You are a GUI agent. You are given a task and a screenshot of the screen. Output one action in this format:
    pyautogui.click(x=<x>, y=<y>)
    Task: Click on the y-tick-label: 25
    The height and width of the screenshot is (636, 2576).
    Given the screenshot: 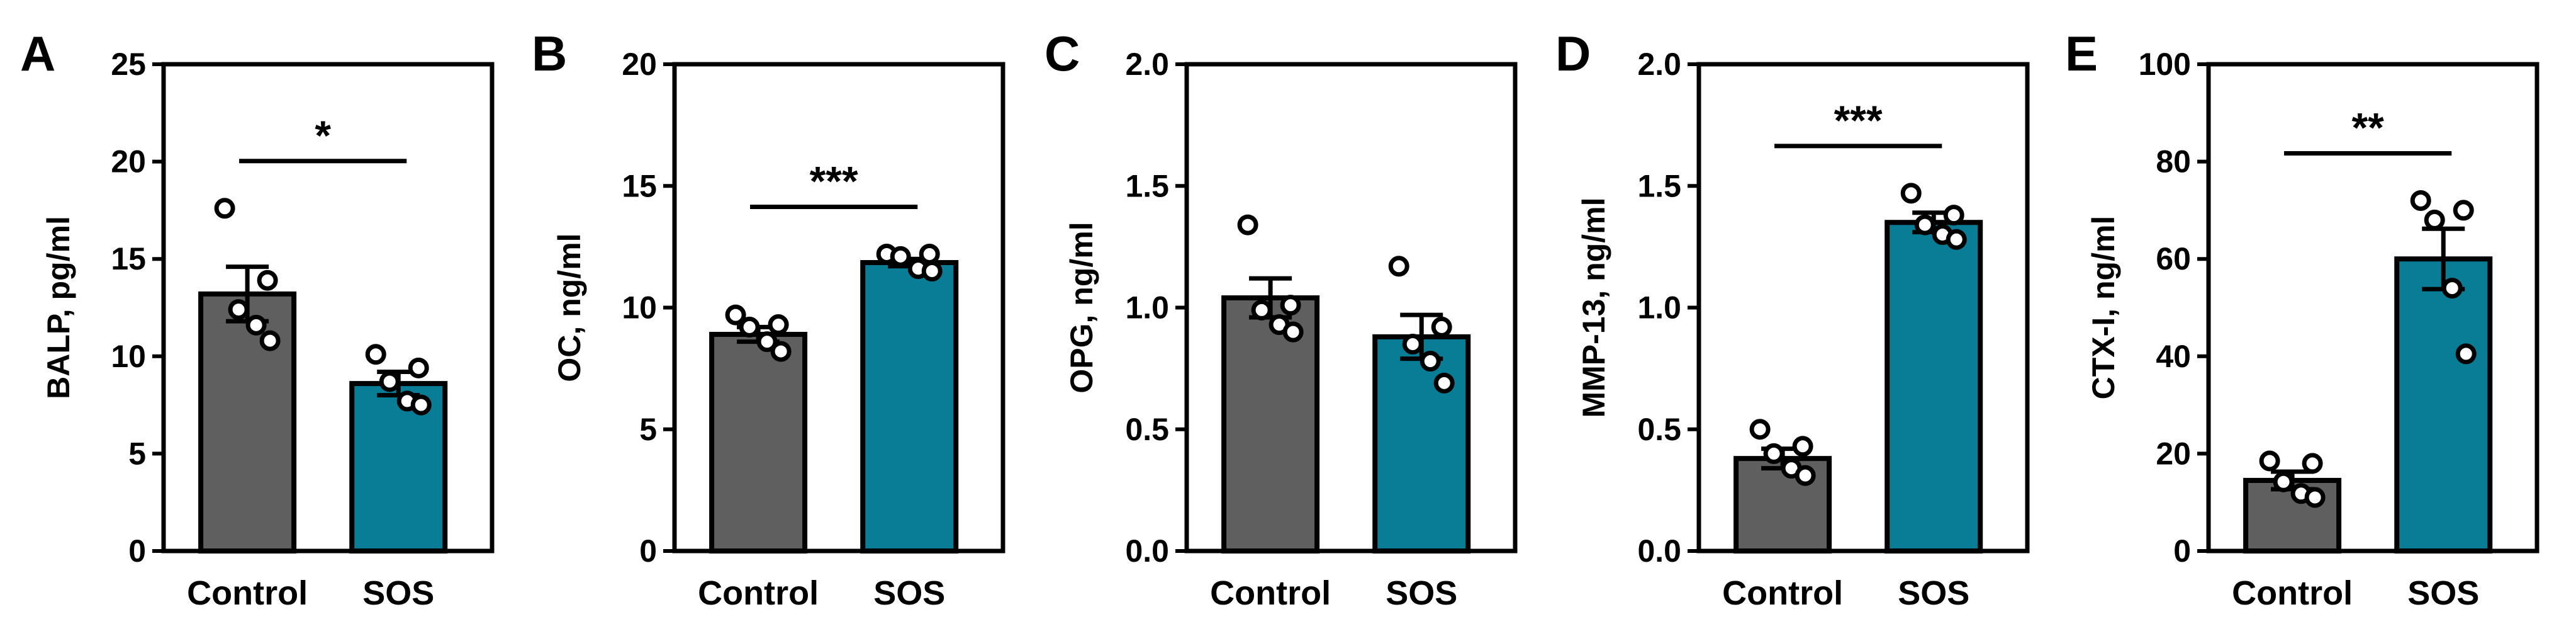 What is the action you would take?
    pyautogui.click(x=128, y=64)
    